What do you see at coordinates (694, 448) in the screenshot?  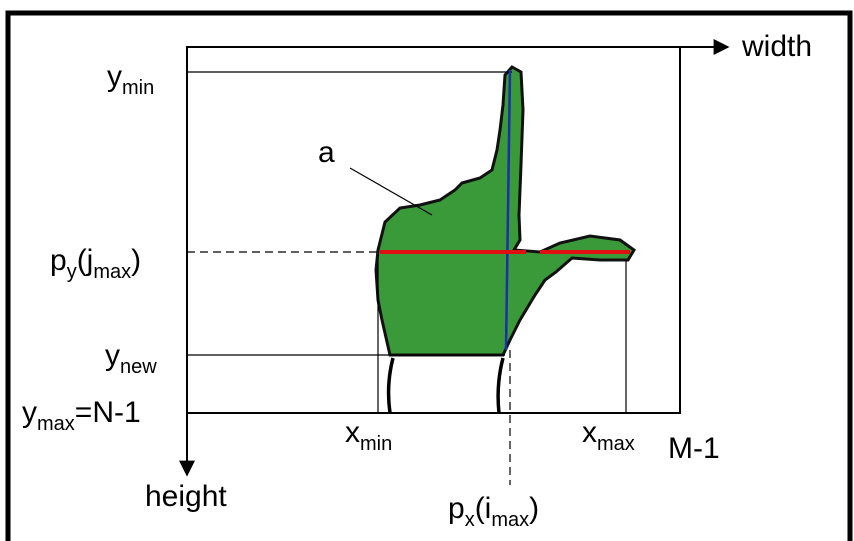 I see `m-minus-1-label: M-1` at bounding box center [694, 448].